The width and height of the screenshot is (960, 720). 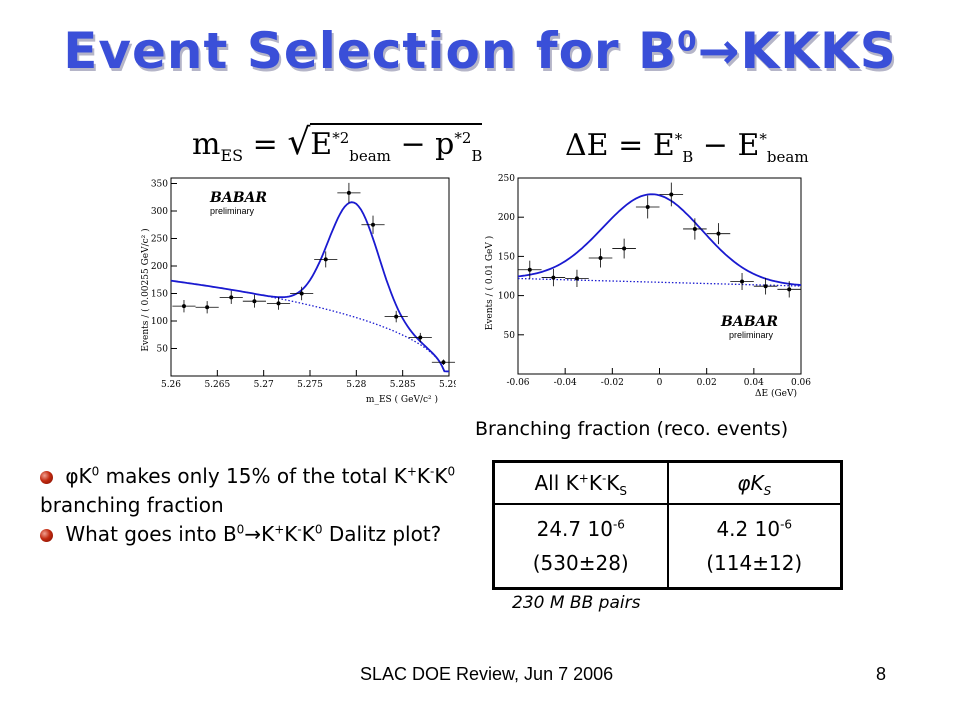 What do you see at coordinates (480, 51) in the screenshot?
I see `slide-title: Event Selection for B0→KKKS` at bounding box center [480, 51].